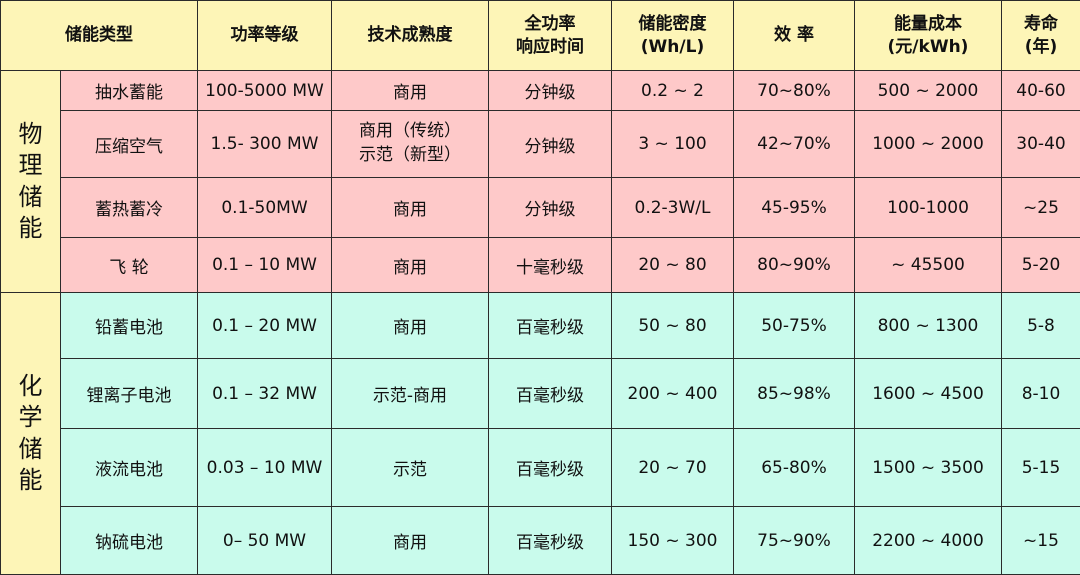 The height and width of the screenshot is (575, 1080). Describe the element at coordinates (673, 541) in the screenshot. I see `cell-density: 150 ~ 300` at that location.